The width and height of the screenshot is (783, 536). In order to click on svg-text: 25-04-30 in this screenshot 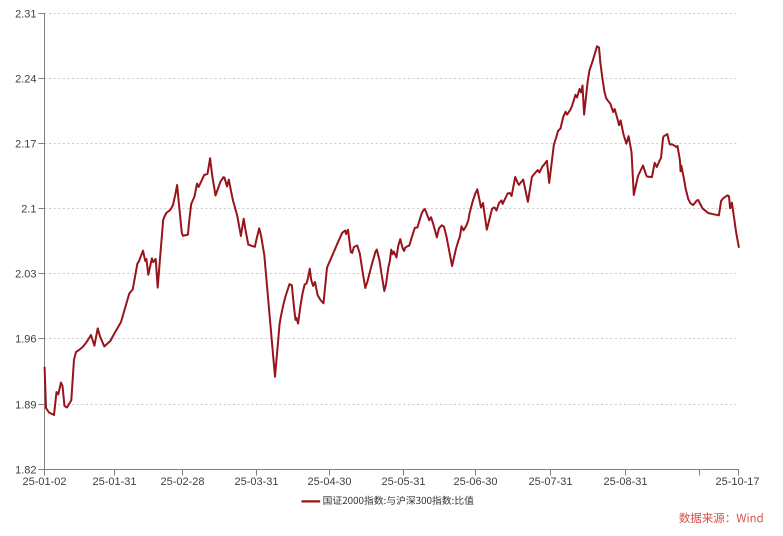, I will do `click(329, 482)`.